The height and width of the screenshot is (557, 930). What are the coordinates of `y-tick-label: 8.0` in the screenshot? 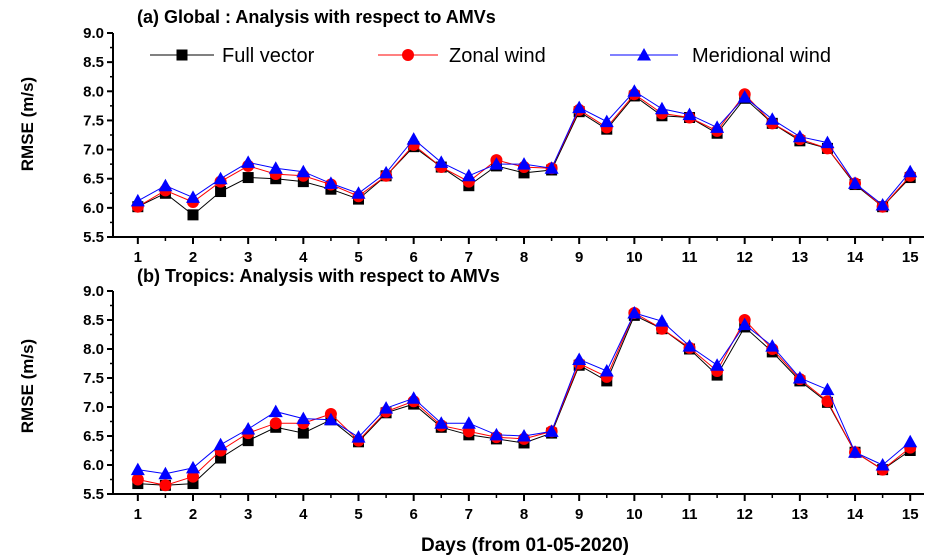 It's located at (93, 349).